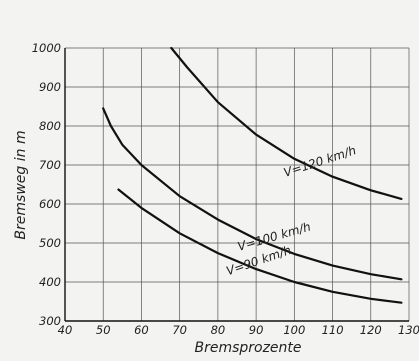 Image resolution: width=419 pixels, height=361 pixels. Describe the element at coordinates (218, 330) in the screenshot. I see `x-tick-label: 80` at that location.